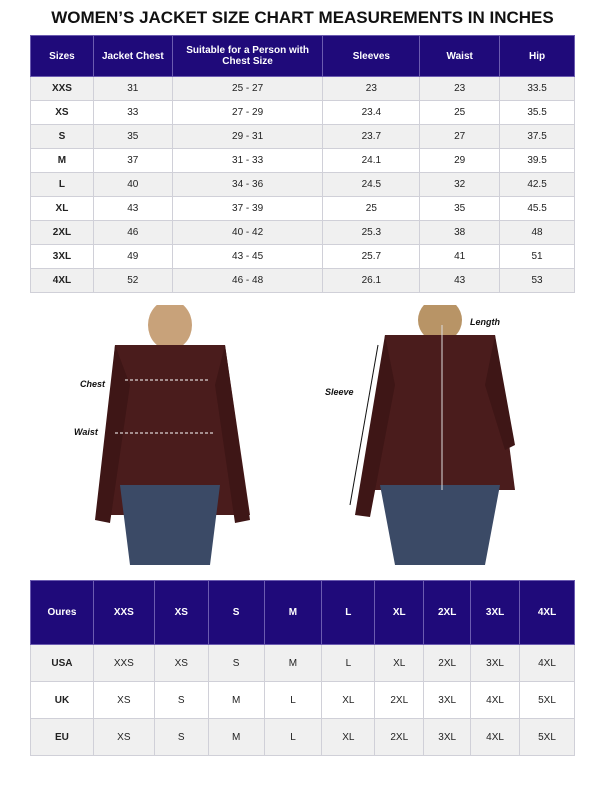  What do you see at coordinates (302, 112) in the screenshot?
I see `table-row: XS 33 27 - 29 23.4 25 35.5` at bounding box center [302, 112].